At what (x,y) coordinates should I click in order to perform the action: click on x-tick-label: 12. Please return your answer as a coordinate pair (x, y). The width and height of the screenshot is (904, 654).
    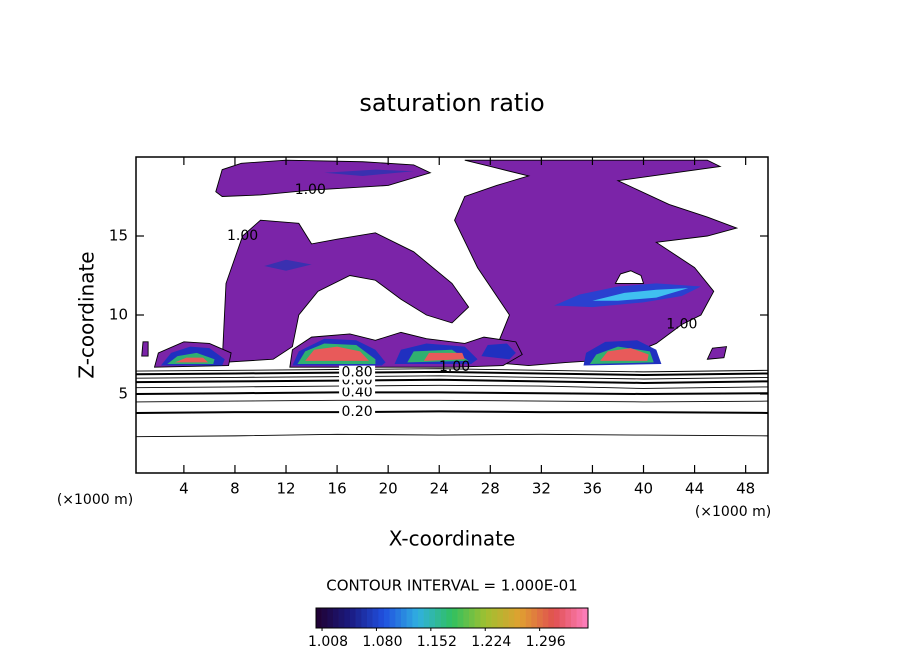
    Looking at the image, I should click on (285, 489).